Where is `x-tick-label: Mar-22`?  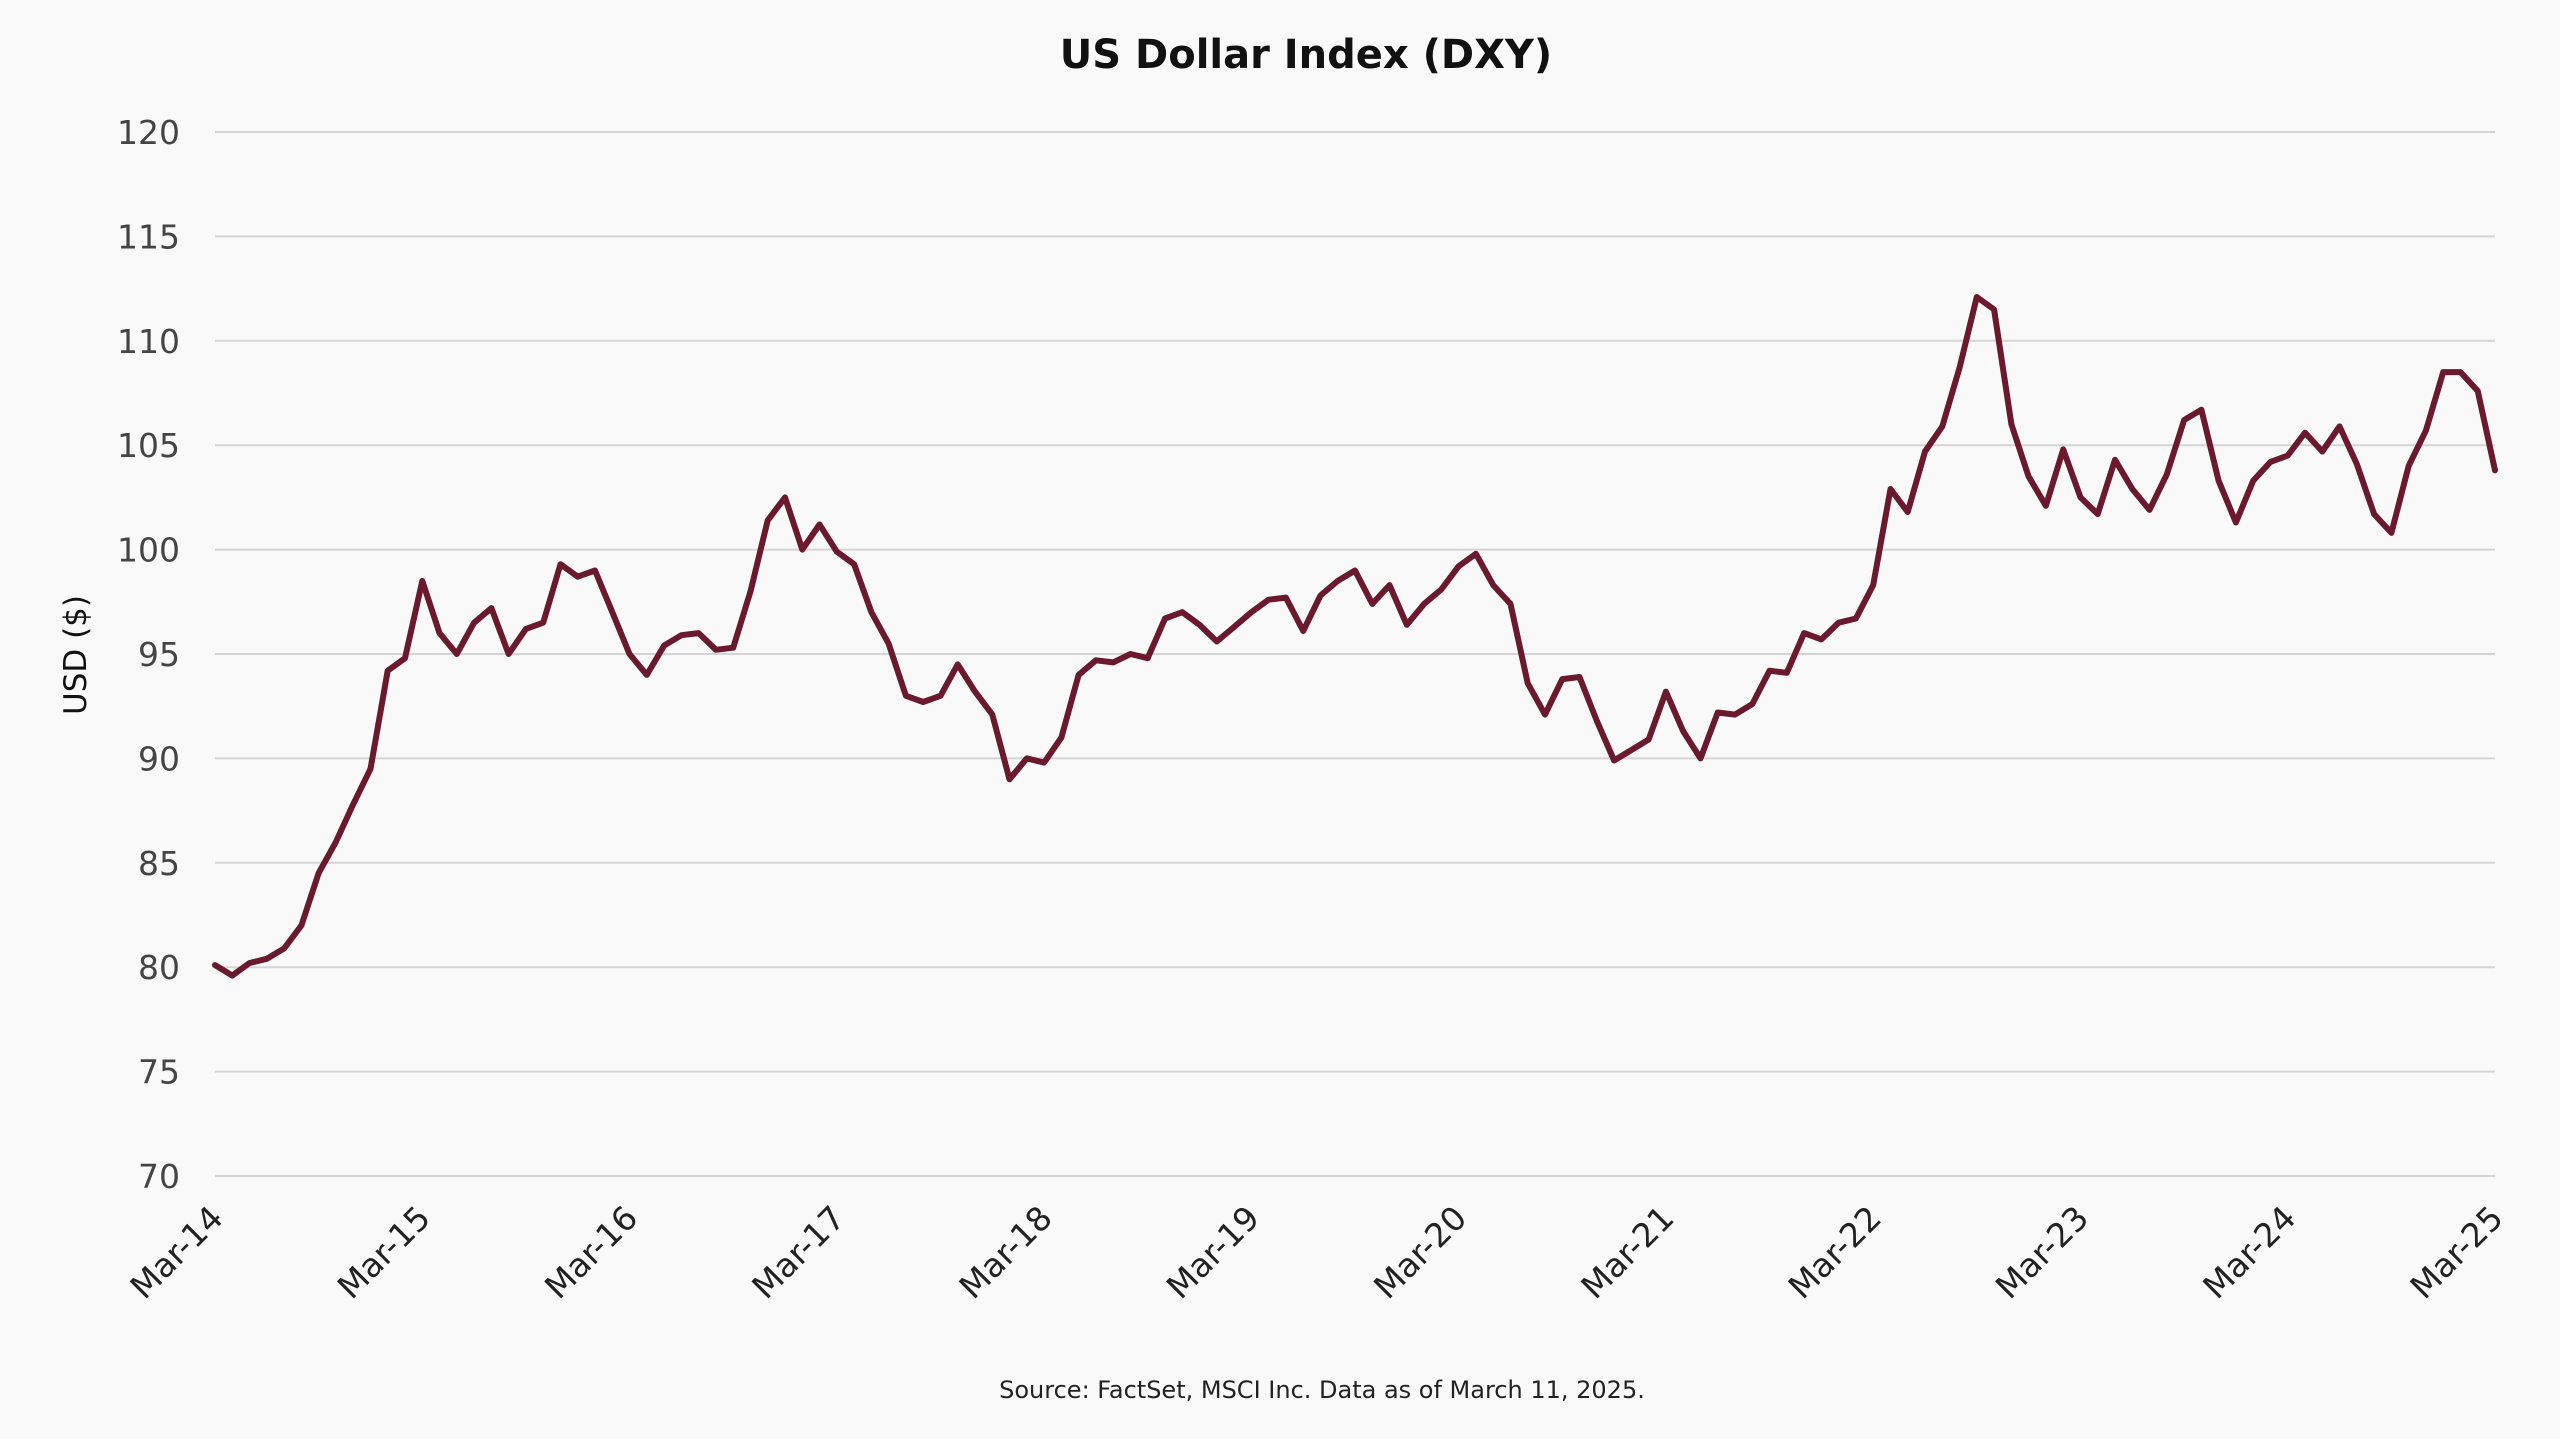 x-tick-label: Mar-22 is located at coordinates (1835, 1252).